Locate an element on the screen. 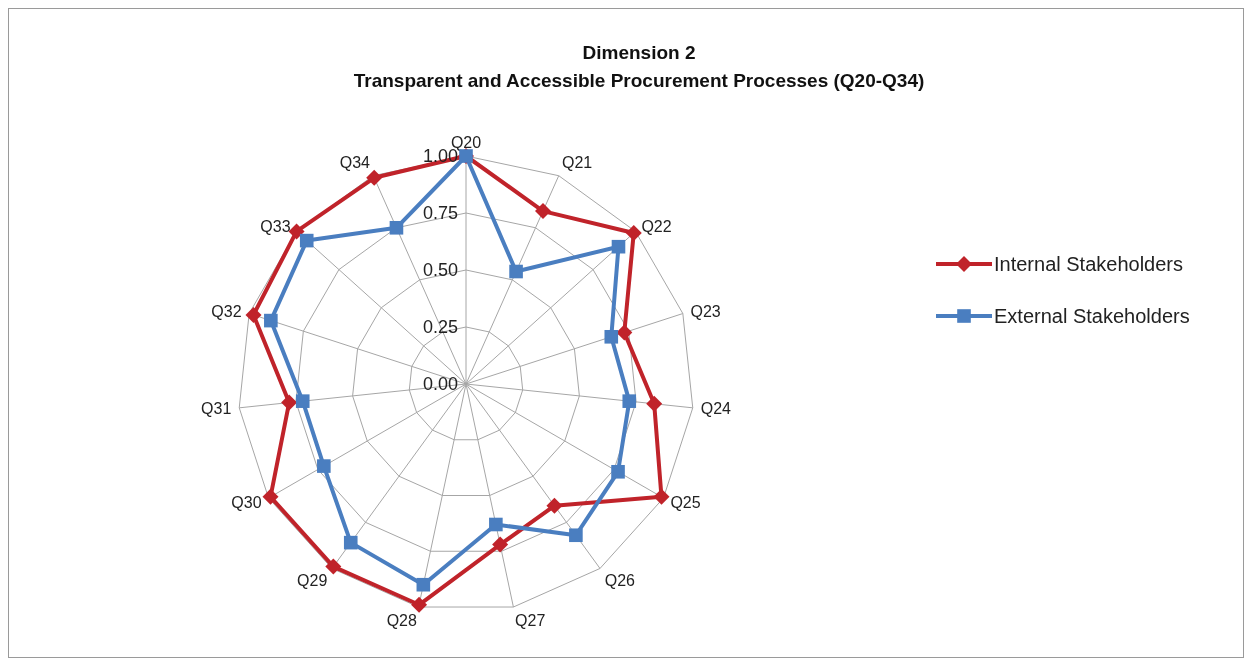 The width and height of the screenshot is (1252, 666). spoke-label: Q25 is located at coordinates (685, 502).